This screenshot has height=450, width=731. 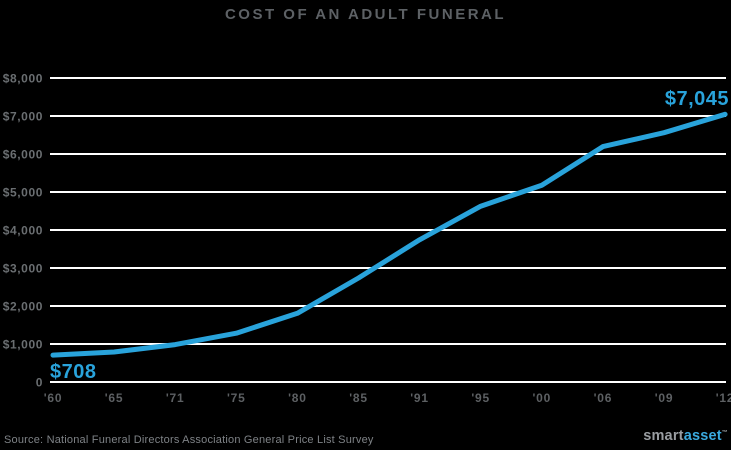 What do you see at coordinates (358, 398) in the screenshot?
I see `x-tick-label: '85` at bounding box center [358, 398].